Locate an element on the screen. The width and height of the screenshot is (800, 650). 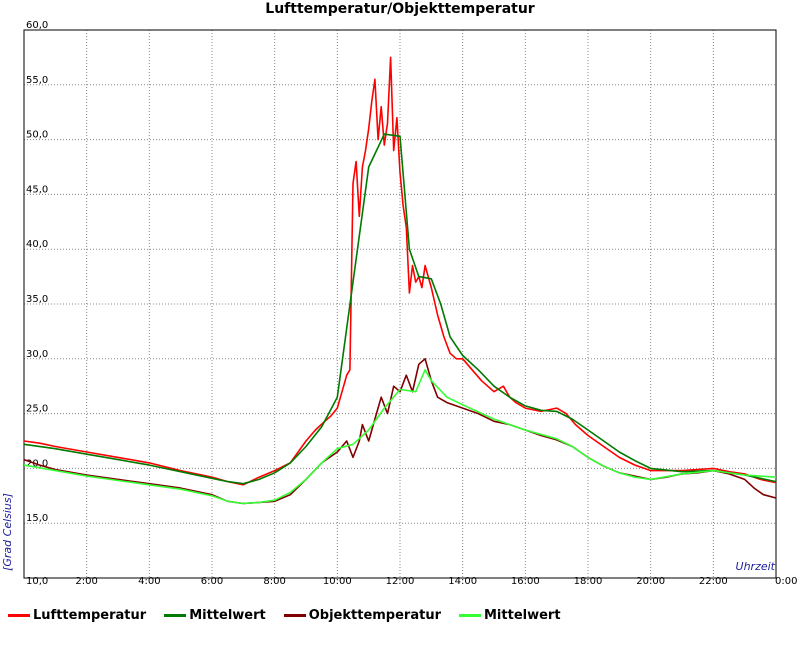
x-tick-label: 18:00 is located at coordinates (588, 581).